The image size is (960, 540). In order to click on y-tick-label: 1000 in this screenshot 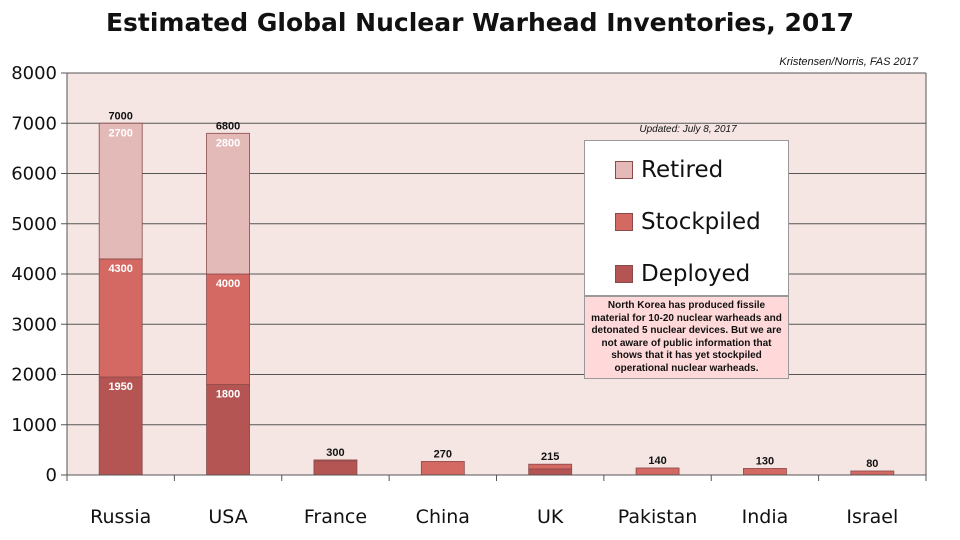, I will do `click(34, 425)`.